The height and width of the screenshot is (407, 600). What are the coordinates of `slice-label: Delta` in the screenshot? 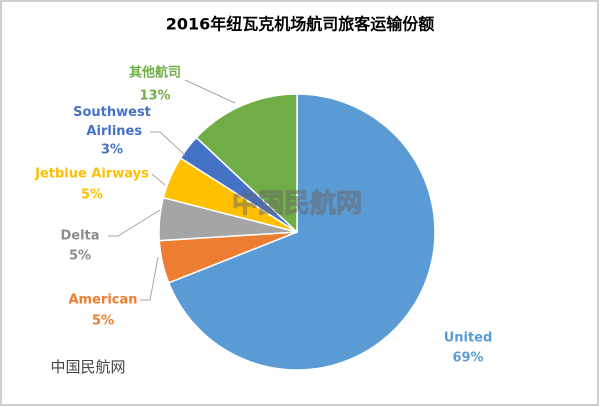 It's located at (79, 236).